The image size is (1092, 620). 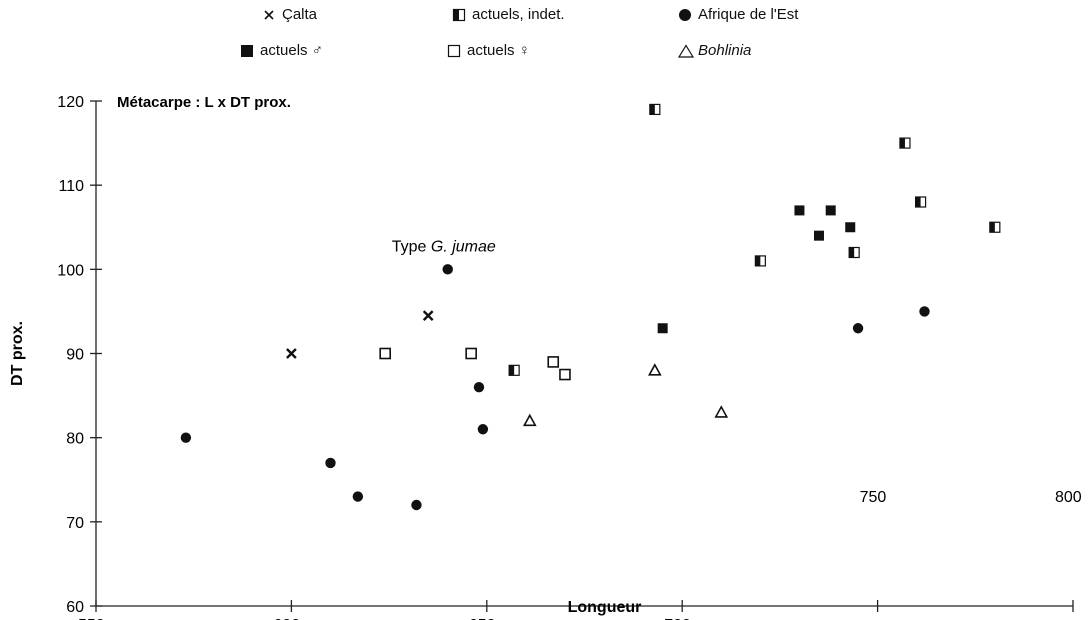 What do you see at coordinates (873, 497) in the screenshot?
I see `x-tick-label: 750` at bounding box center [873, 497].